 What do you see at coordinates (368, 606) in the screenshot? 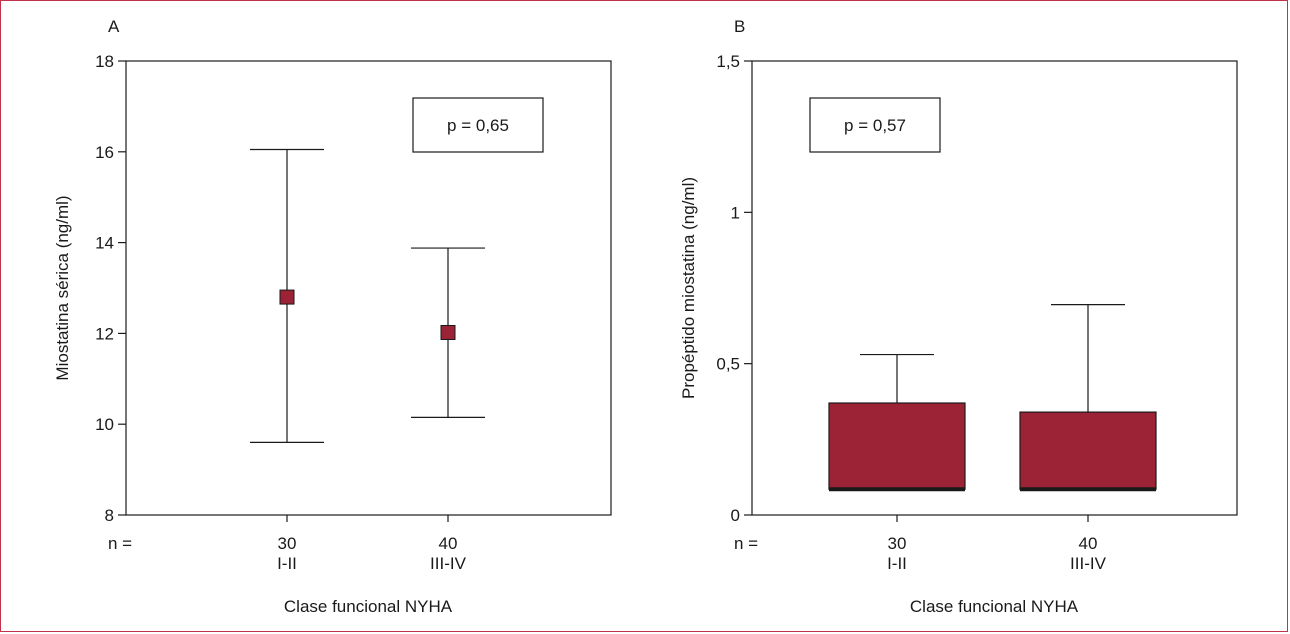
I see `panel-a-x-axis-title: Clase funcional NYHA` at bounding box center [368, 606].